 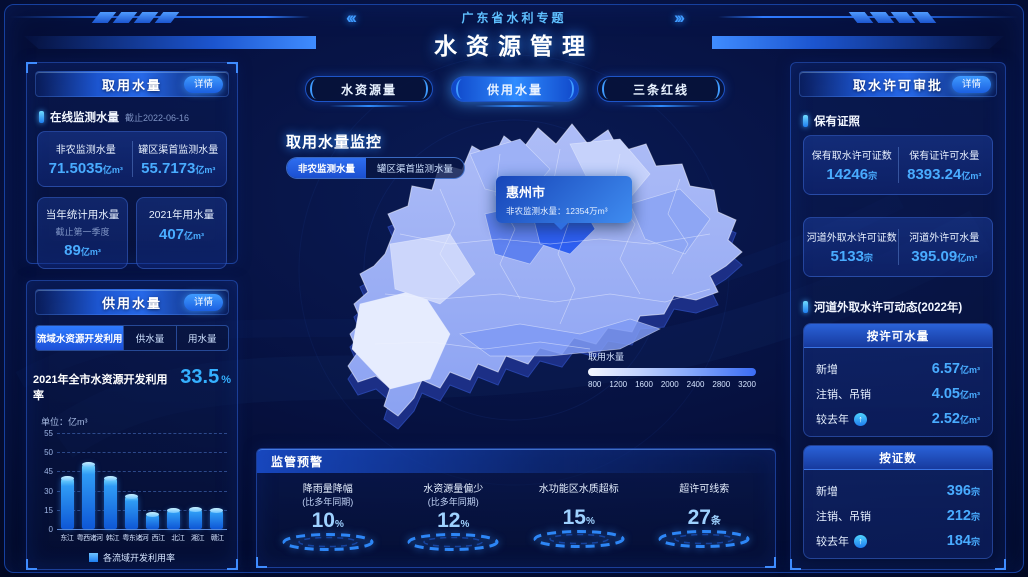 What do you see at coordinates (181, 233) in the screenshot?
I see `year-stat-card: 2021年用水量 407亿m³` at bounding box center [181, 233].